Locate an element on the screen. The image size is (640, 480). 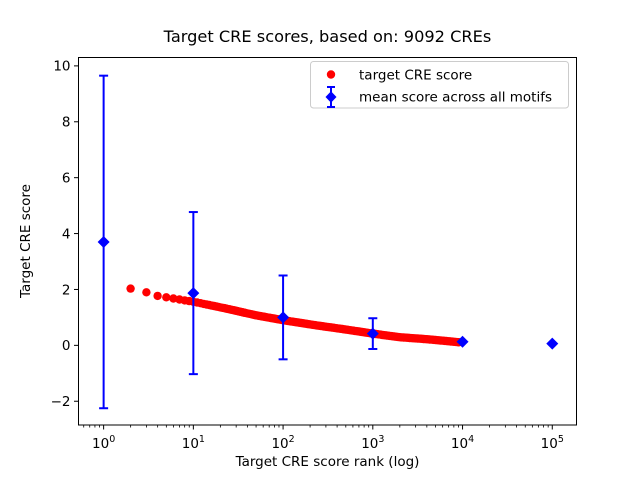
y-tick-label: 0 is located at coordinates (66, 346).